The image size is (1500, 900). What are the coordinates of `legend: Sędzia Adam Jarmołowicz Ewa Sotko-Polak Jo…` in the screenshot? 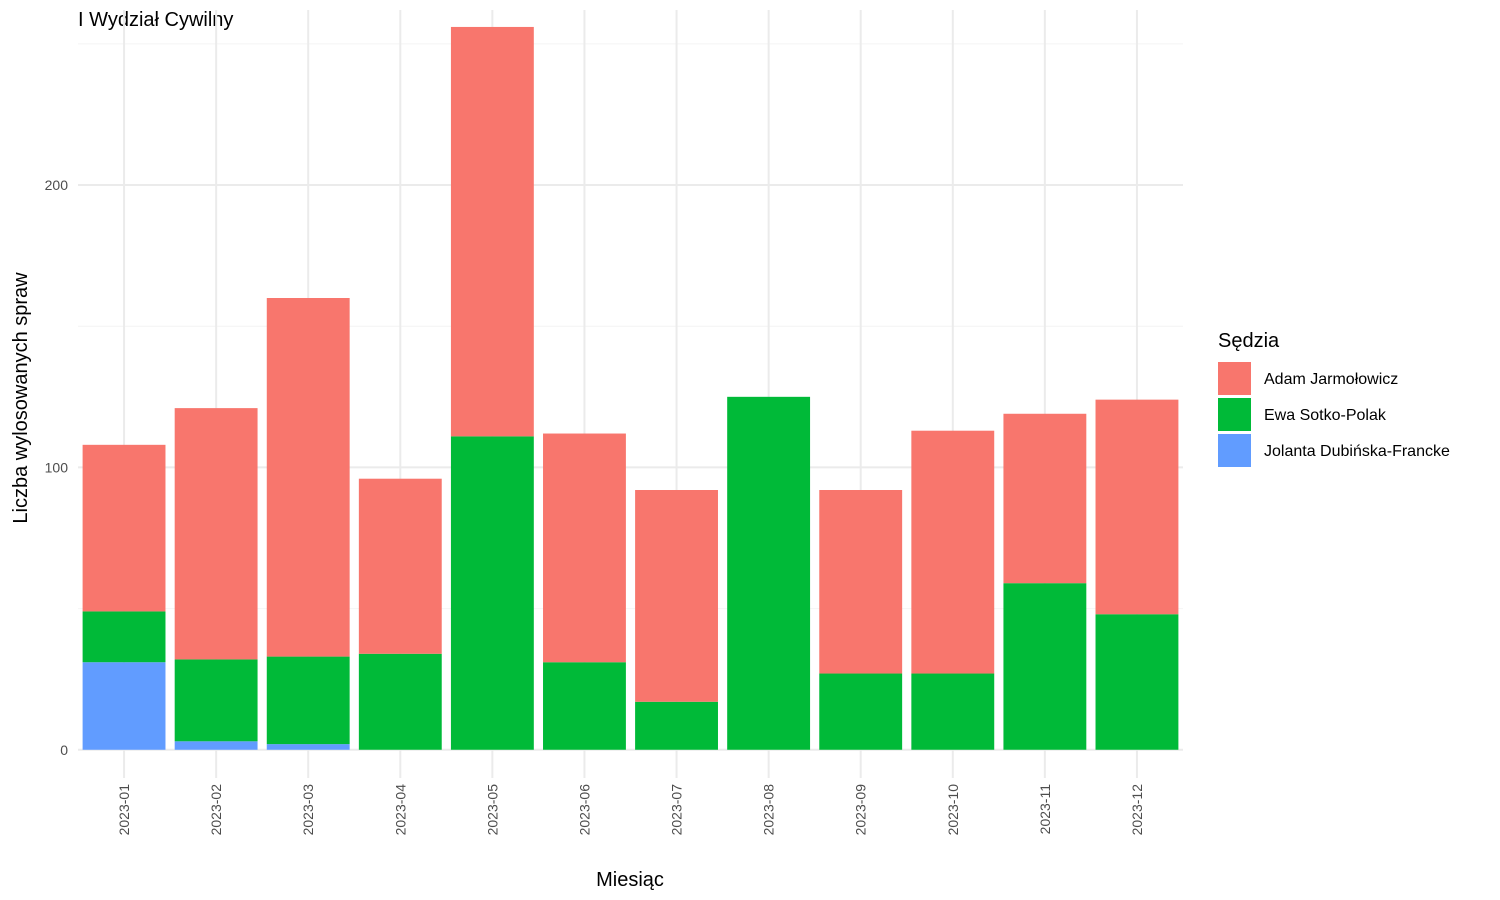 It's located at (1334, 398).